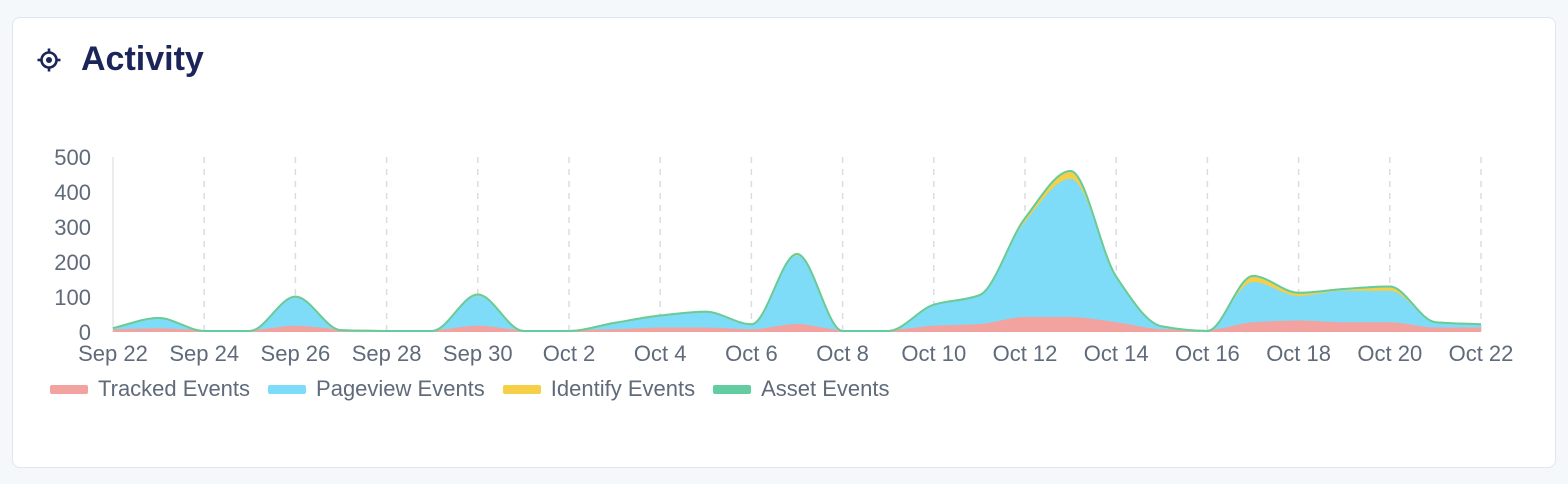  Describe the element at coordinates (72, 245) in the screenshot. I see `y-axis-ticks: 0 100 200 300 400 500` at that location.